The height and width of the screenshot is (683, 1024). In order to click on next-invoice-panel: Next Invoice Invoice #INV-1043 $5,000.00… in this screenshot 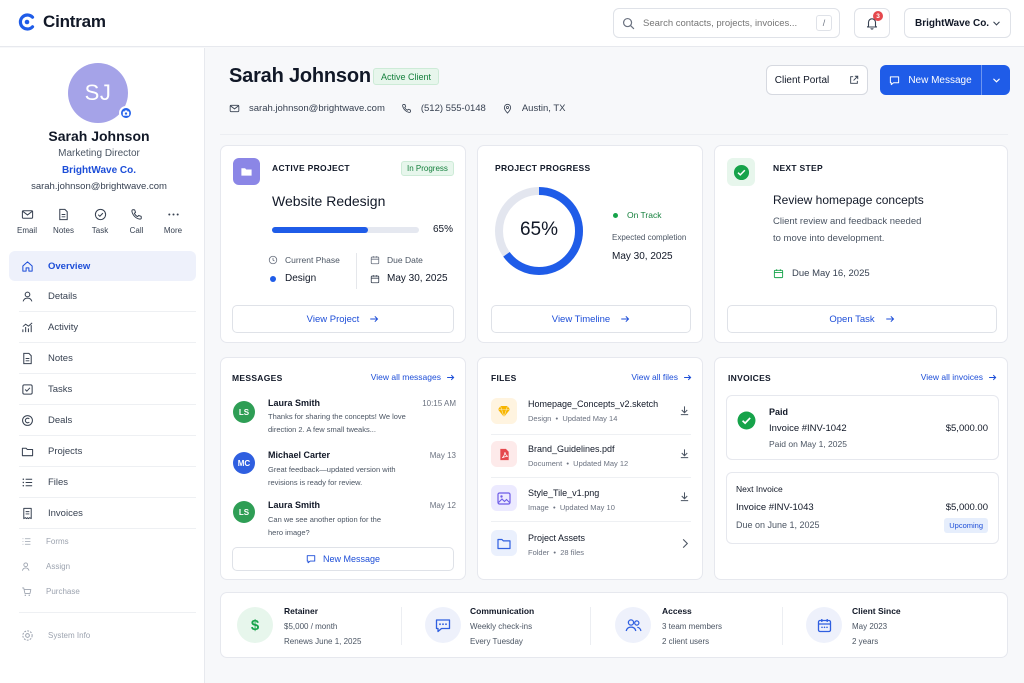, I will do `click(862, 508)`.